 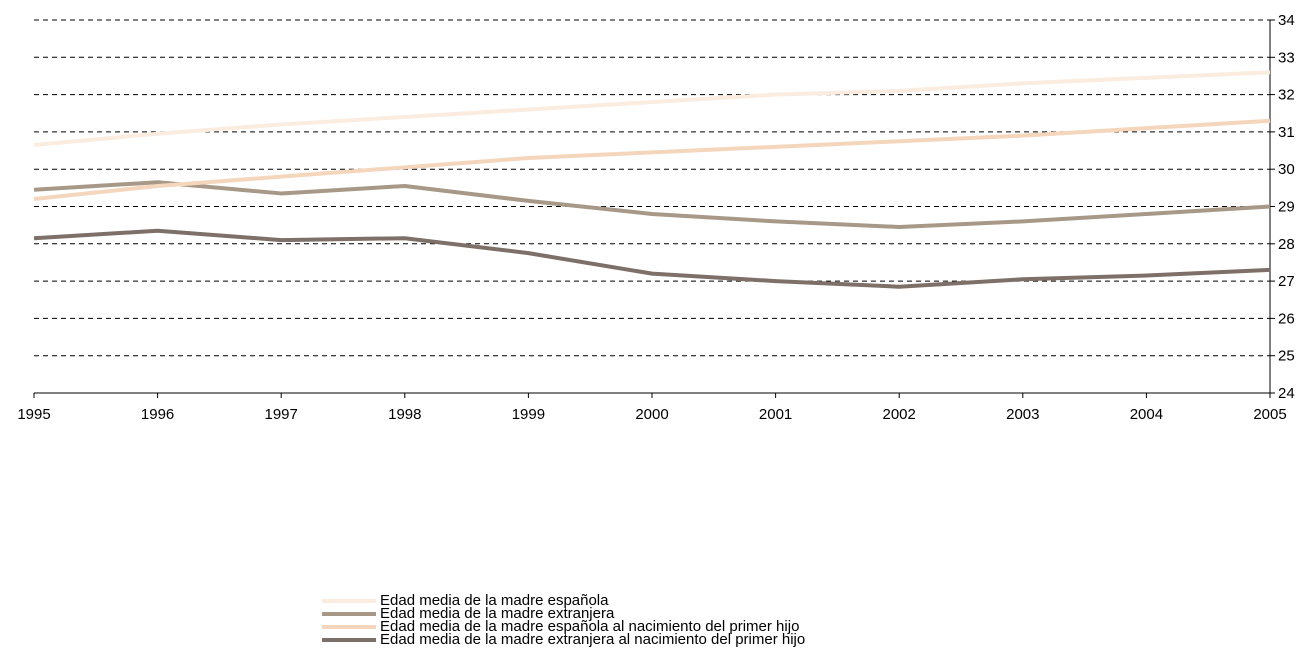 What do you see at coordinates (349, 626) in the screenshot?
I see `legend-swatch-spanish-first-child` at bounding box center [349, 626].